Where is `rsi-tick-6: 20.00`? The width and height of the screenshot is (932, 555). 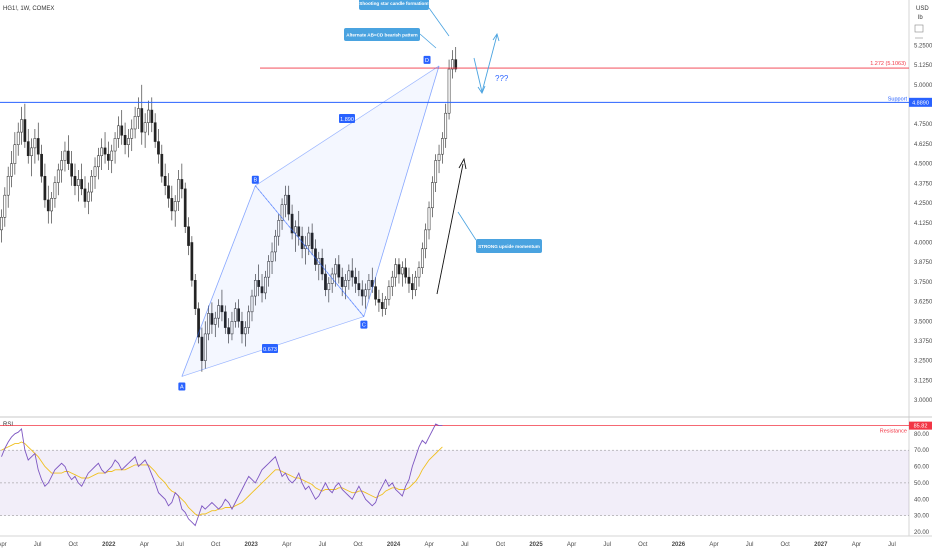
rsi-tick-6: 20.00 is located at coordinates (922, 533).